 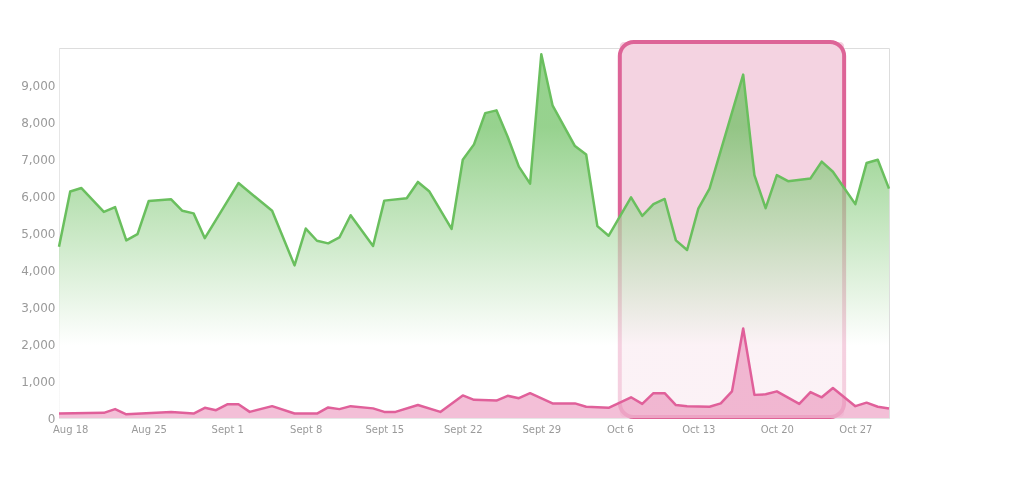 What do you see at coordinates (38, 85) in the screenshot?
I see `y-tick-label: 9,000` at bounding box center [38, 85].